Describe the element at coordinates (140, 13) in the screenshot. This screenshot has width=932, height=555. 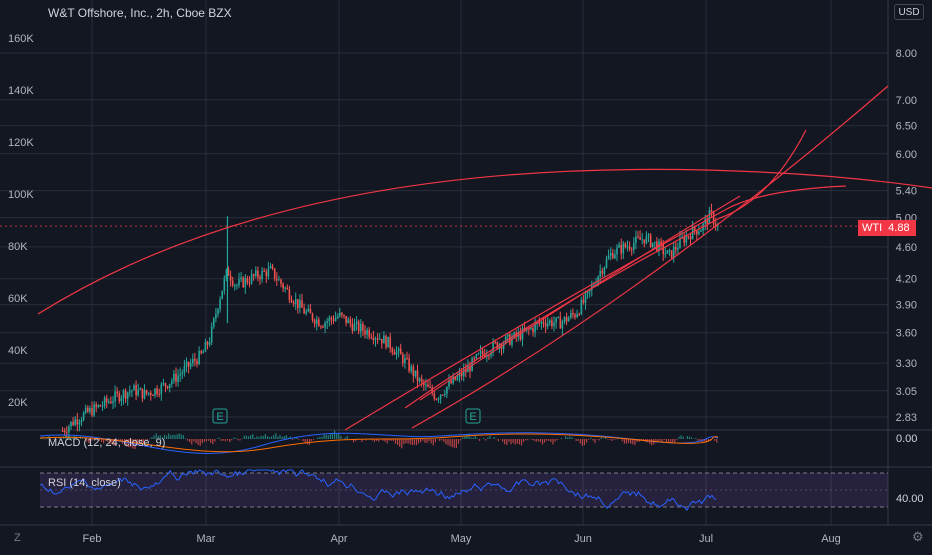
I see `symbol-title: W&T Offshore, Inc., 2h, Cboe BZX` at that location.